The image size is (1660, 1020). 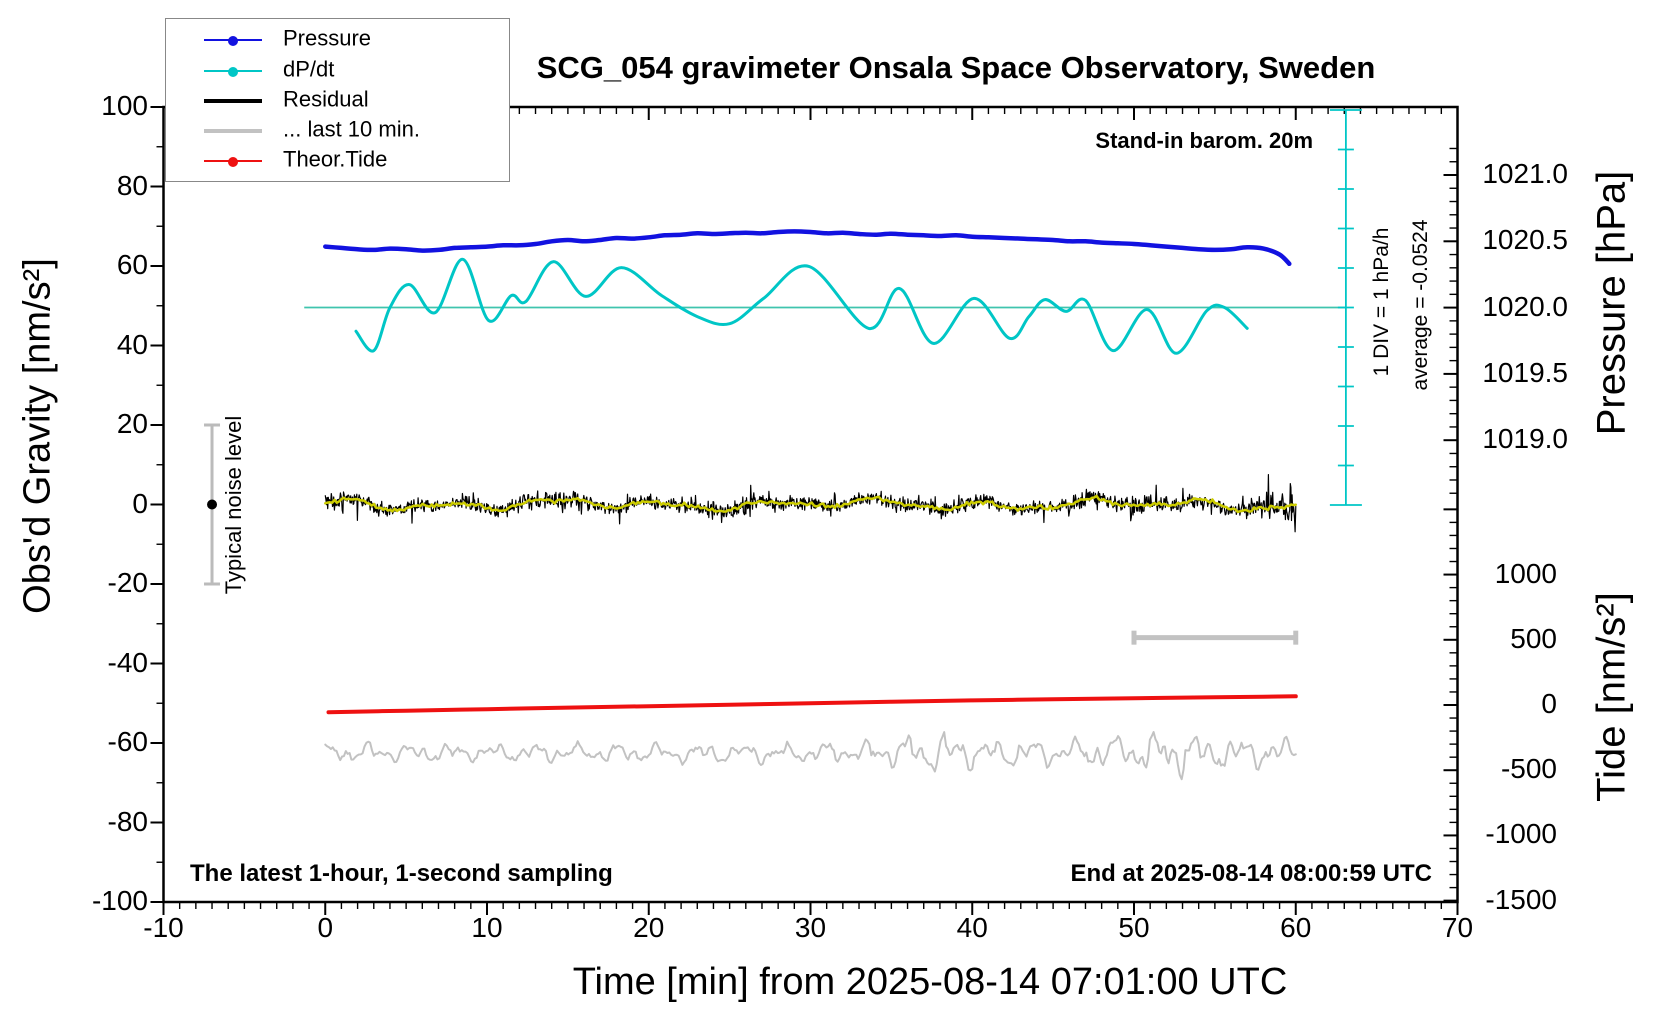 I want to click on gravity-tick-label: 80, so click(x=132, y=185).